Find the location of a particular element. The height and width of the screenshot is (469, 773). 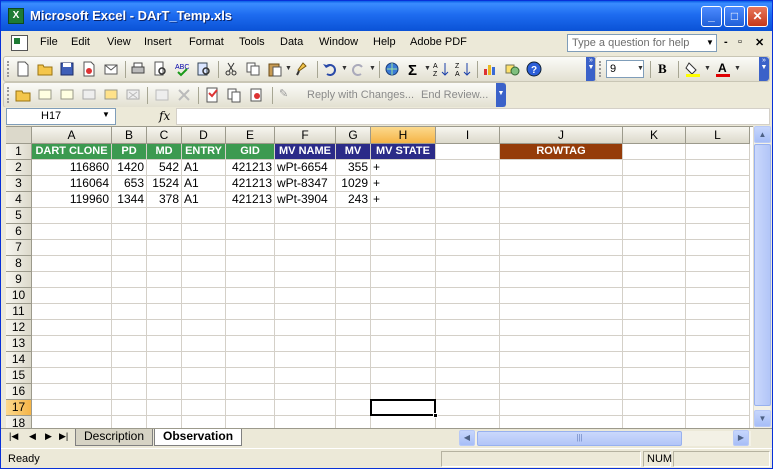

menu-data: Data is located at coordinates (292, 42).